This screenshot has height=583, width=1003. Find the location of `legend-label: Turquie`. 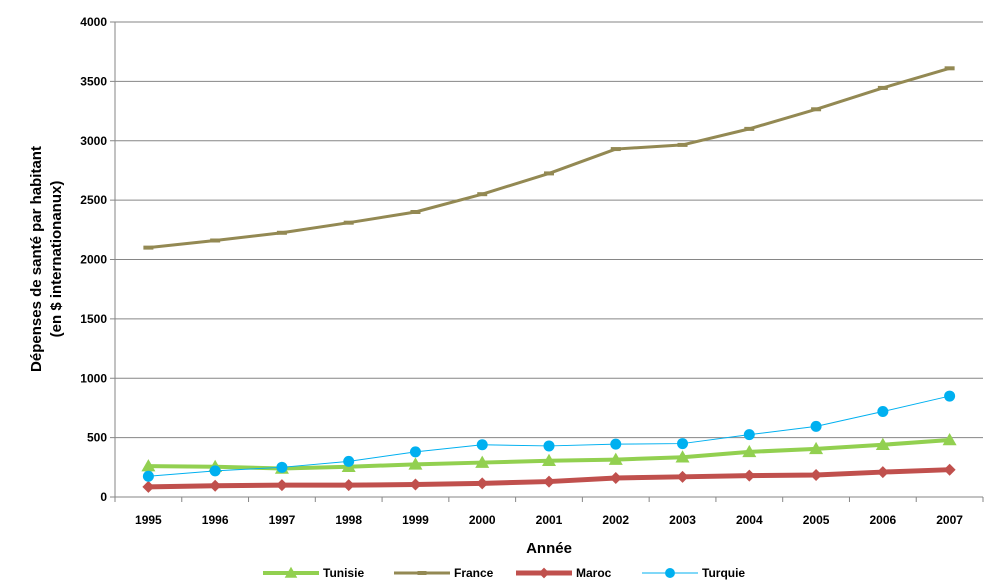

legend-label: Turquie is located at coordinates (723, 573).